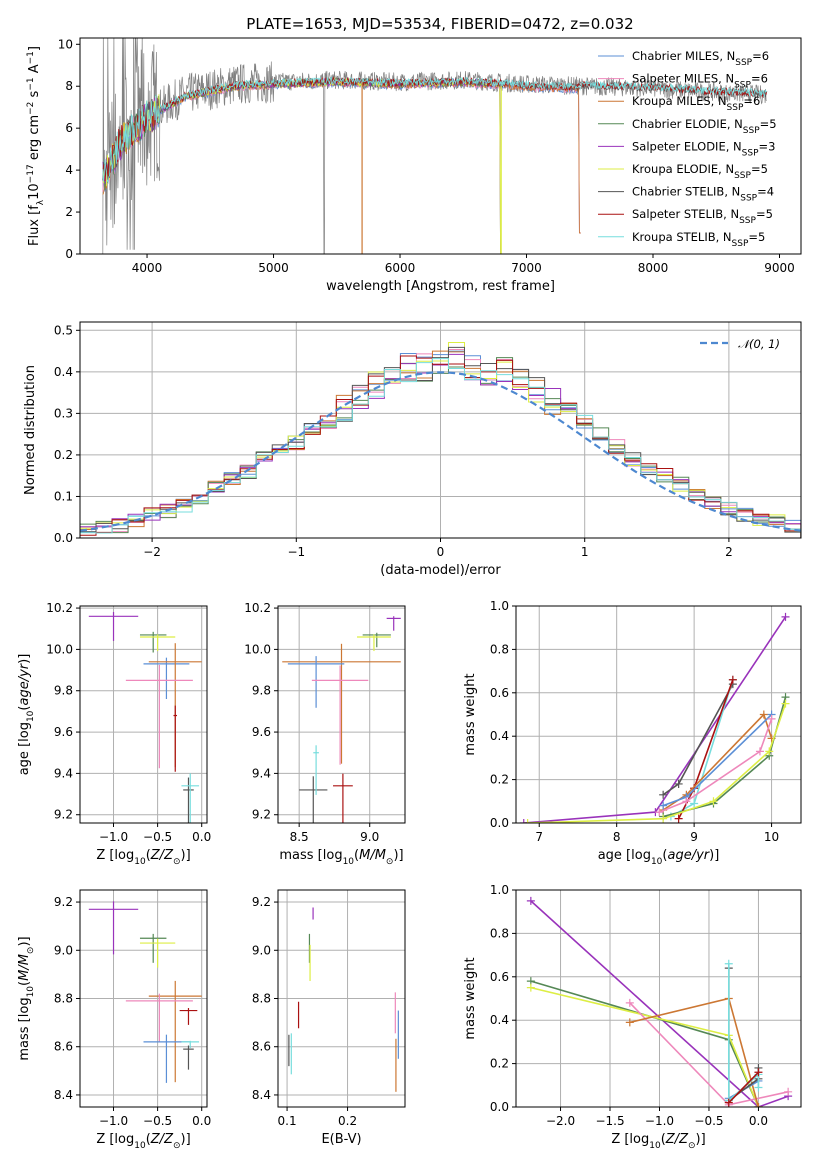  What do you see at coordinates (683, 169) in the screenshot?
I see `label-part: Kroupa ELODIE, N` at bounding box center [683, 169].